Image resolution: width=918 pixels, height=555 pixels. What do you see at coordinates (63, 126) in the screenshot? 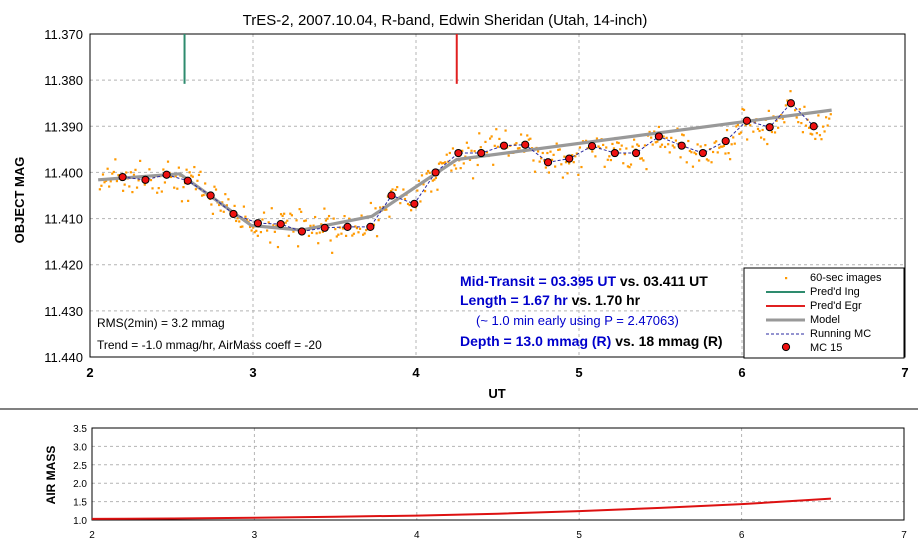
I see `main-y-tick-label: 11.390` at bounding box center [63, 126].